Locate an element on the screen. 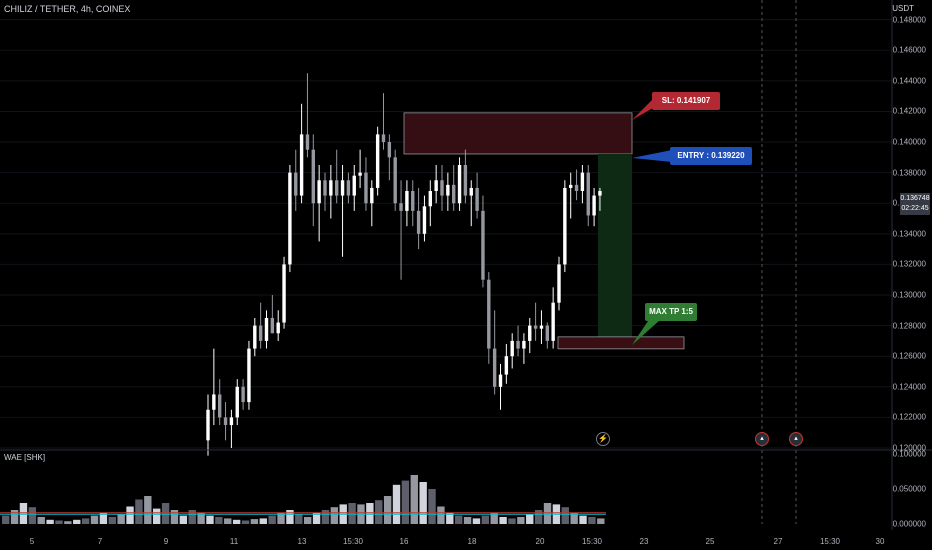 The height and width of the screenshot is (550, 932). indicator-label: WAE [SHK] is located at coordinates (25, 457).